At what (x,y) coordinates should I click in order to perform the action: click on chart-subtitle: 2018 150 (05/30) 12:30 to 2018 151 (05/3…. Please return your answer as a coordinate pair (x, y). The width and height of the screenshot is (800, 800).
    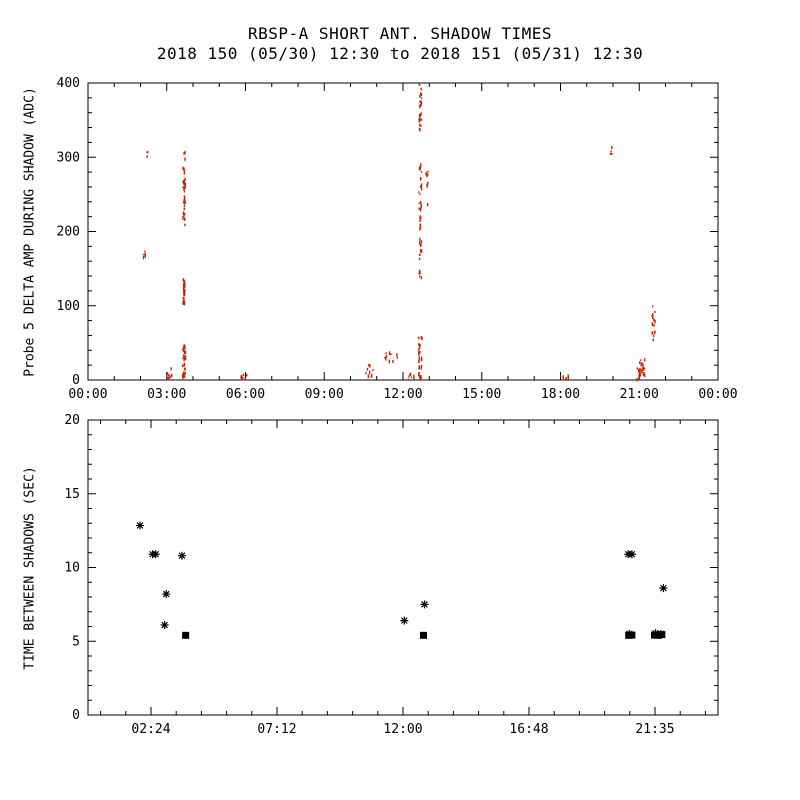
    Looking at the image, I should click on (400, 53).